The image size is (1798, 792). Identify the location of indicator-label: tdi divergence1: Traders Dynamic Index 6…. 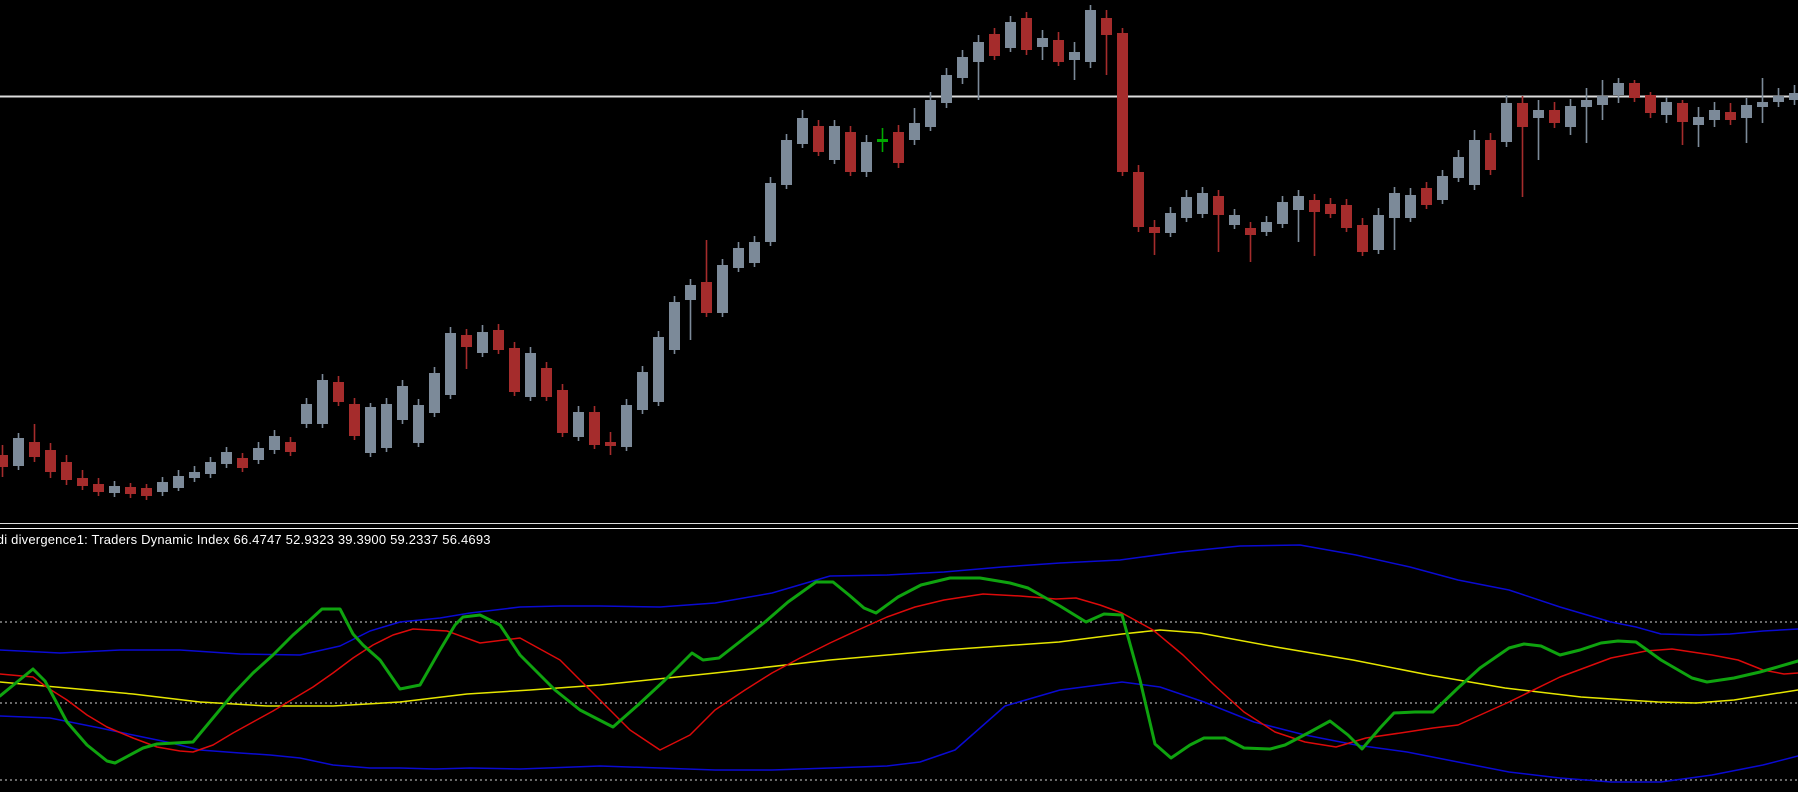
(245, 539).